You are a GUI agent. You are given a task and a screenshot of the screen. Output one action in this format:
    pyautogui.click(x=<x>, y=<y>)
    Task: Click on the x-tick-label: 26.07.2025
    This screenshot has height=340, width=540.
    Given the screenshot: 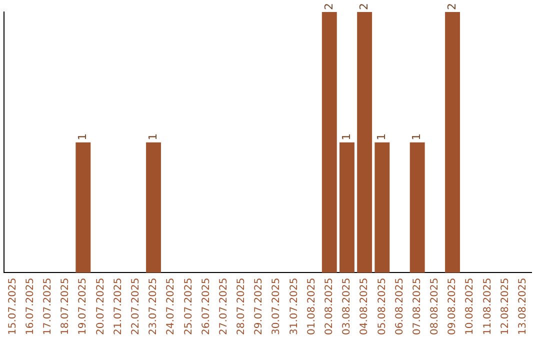 What is the action you would take?
    pyautogui.click(x=206, y=307)
    